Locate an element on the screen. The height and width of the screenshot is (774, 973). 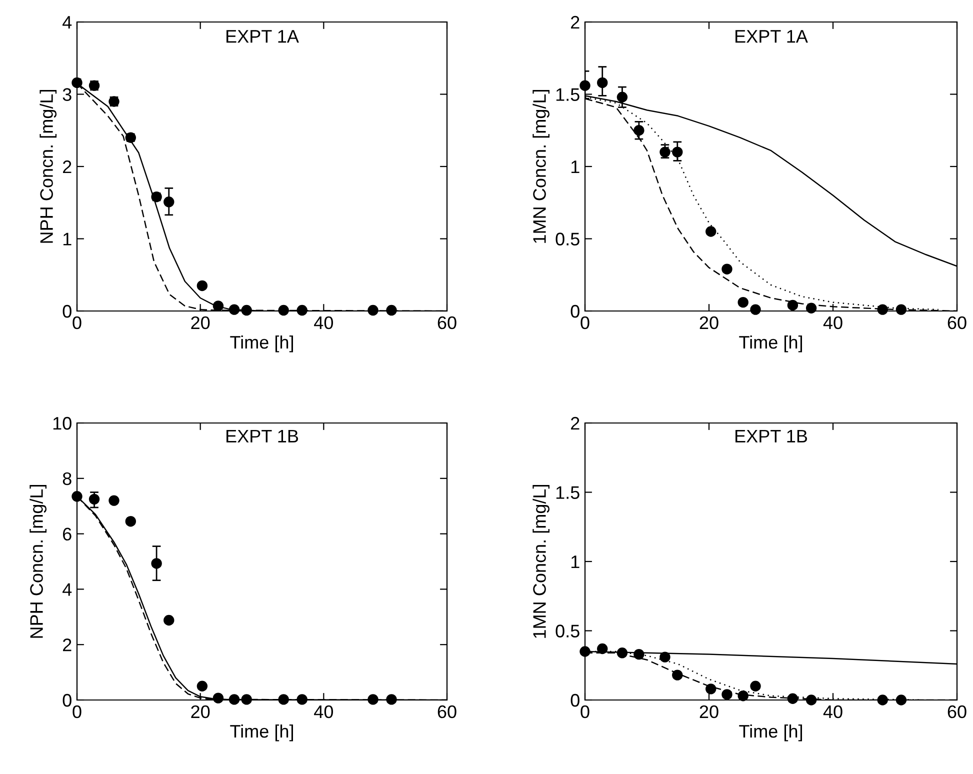
y-tick-label: 10 is located at coordinates (62, 423).